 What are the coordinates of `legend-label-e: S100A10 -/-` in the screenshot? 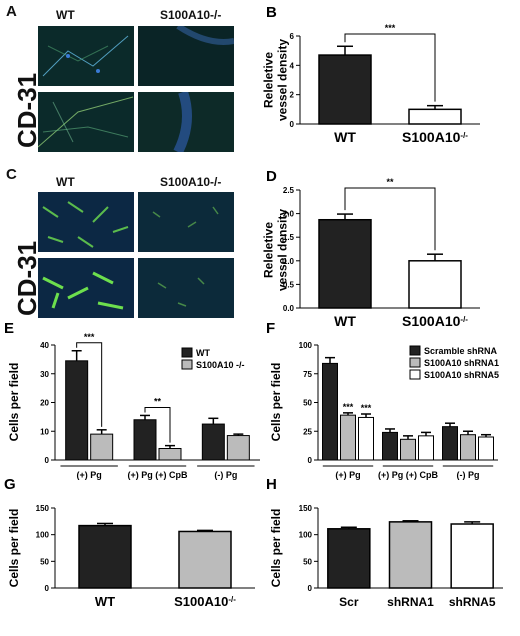 It's located at (220, 365).